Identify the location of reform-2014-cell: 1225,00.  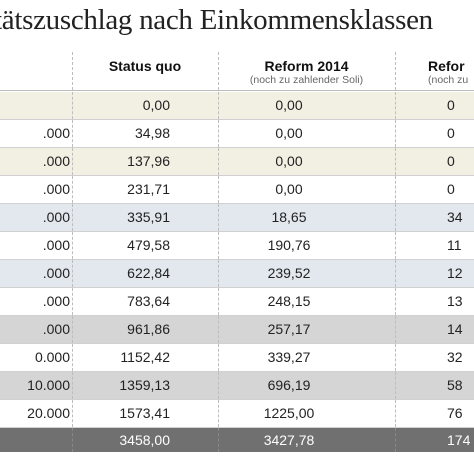
(289, 413).